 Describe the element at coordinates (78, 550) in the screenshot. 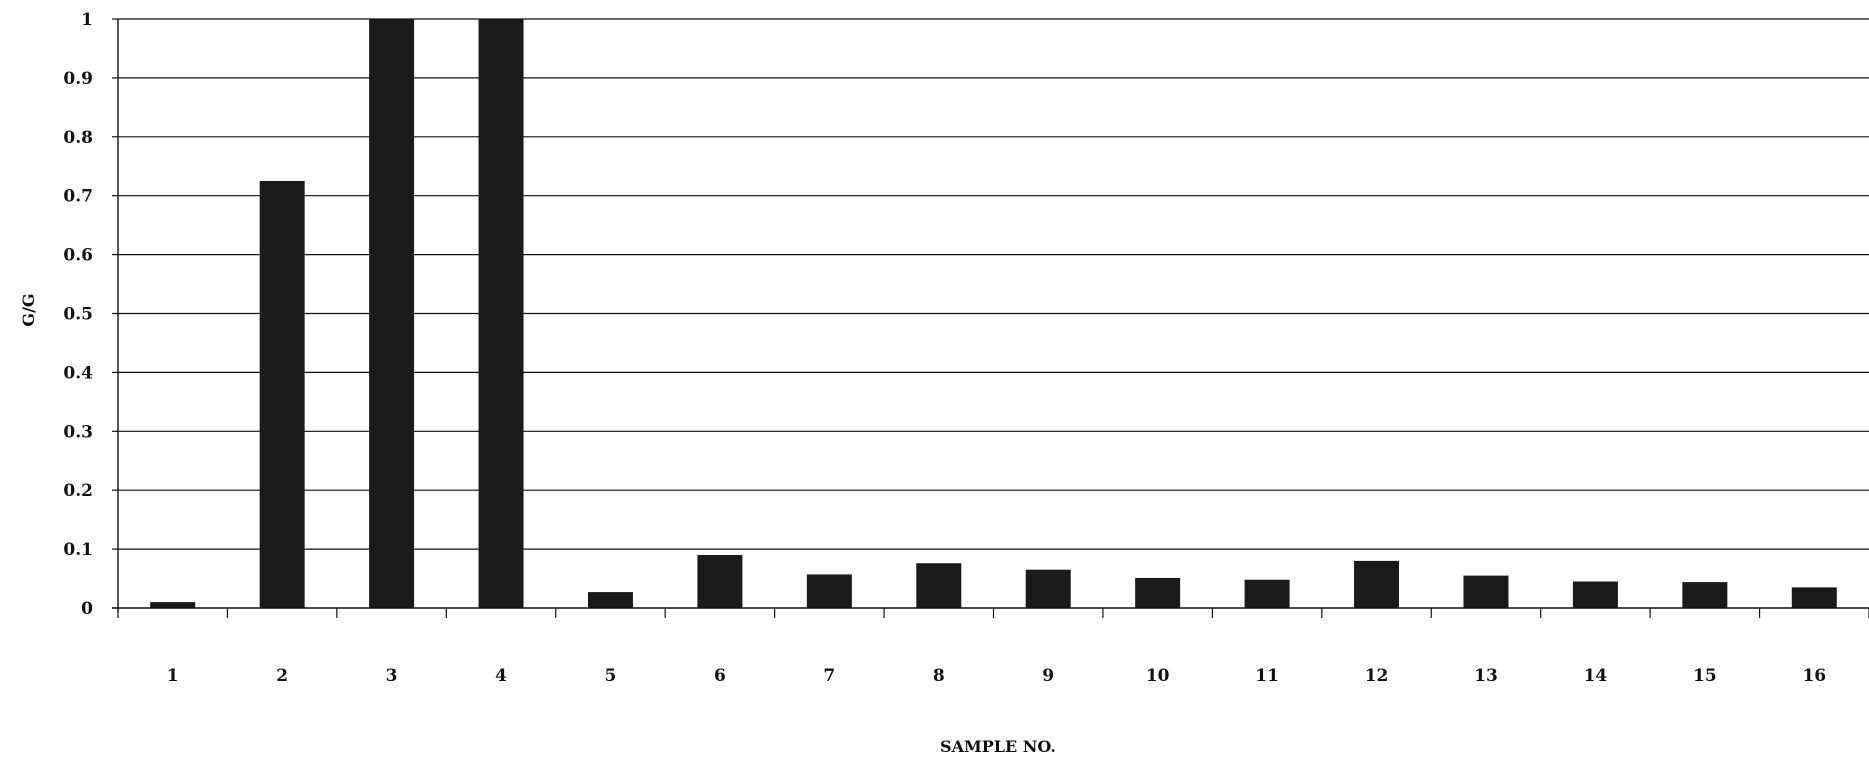

I see `y-tick-label: 0.1` at that location.